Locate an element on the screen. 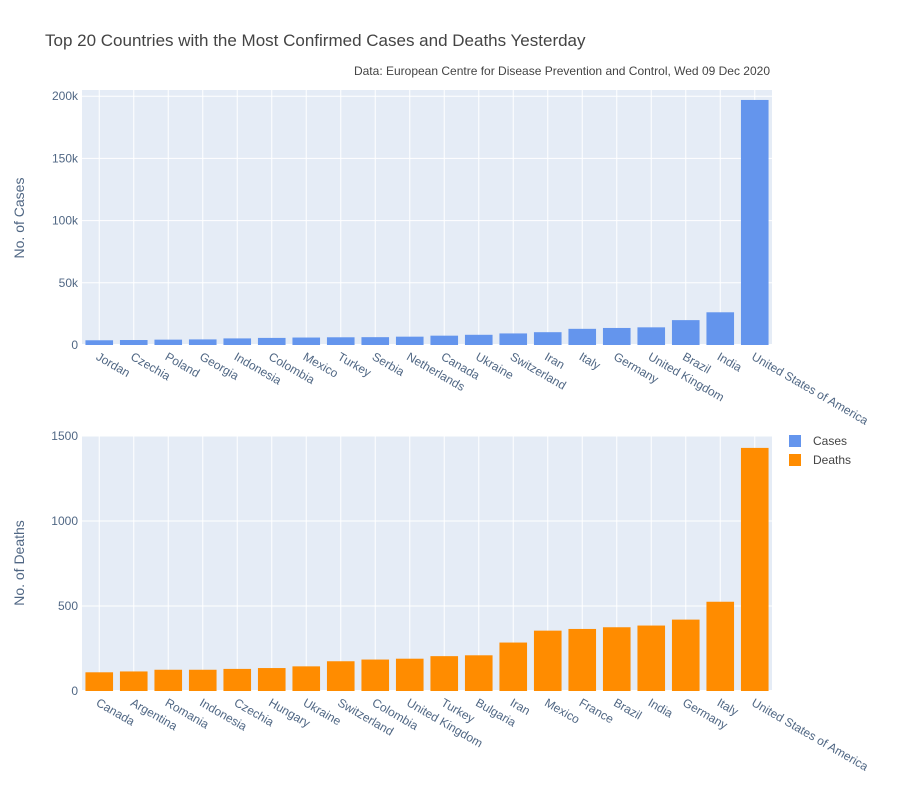 The height and width of the screenshot is (800, 900). y-tick-label: 100k is located at coordinates (65, 221).